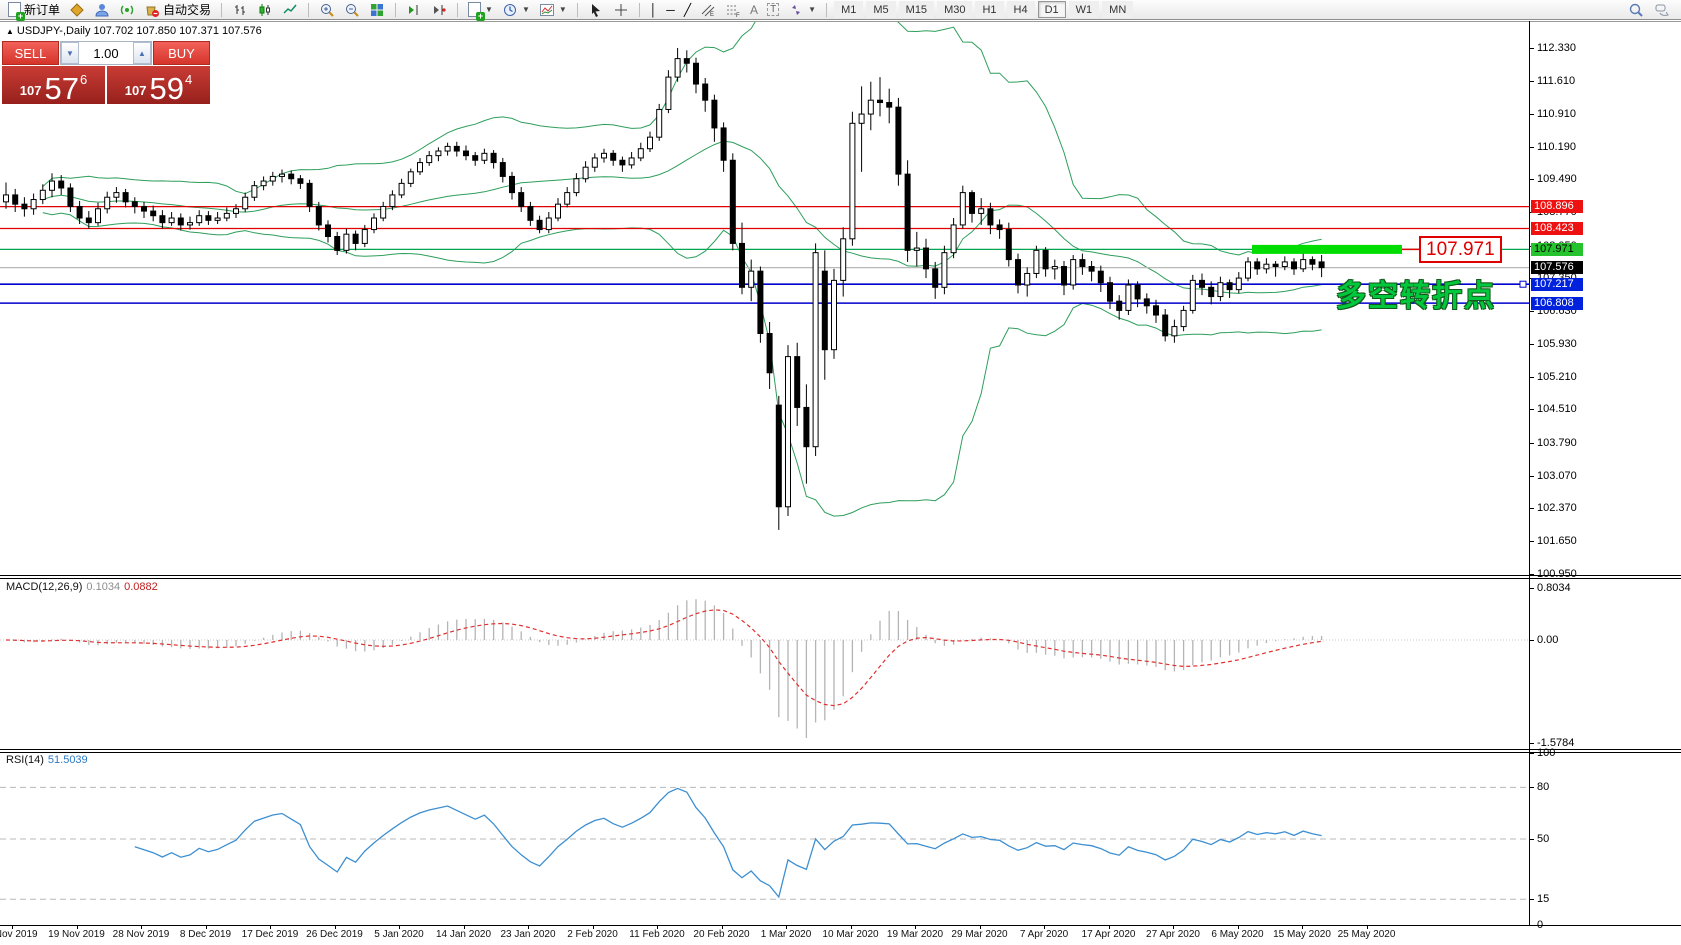  I want to click on toolbar: 新订单 自动交易, so click(840, 10).